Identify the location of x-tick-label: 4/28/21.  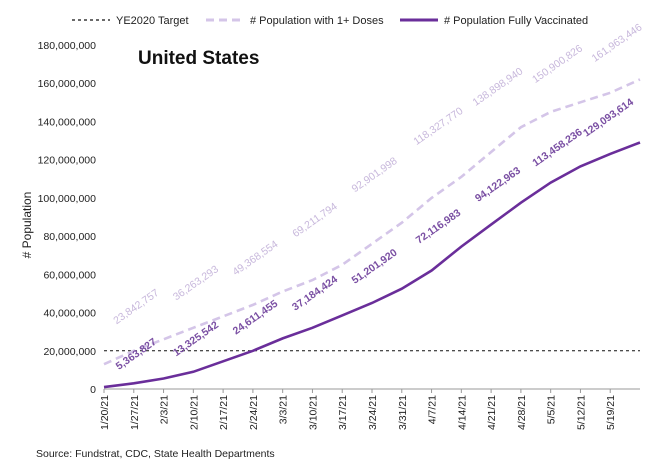
(522, 412).